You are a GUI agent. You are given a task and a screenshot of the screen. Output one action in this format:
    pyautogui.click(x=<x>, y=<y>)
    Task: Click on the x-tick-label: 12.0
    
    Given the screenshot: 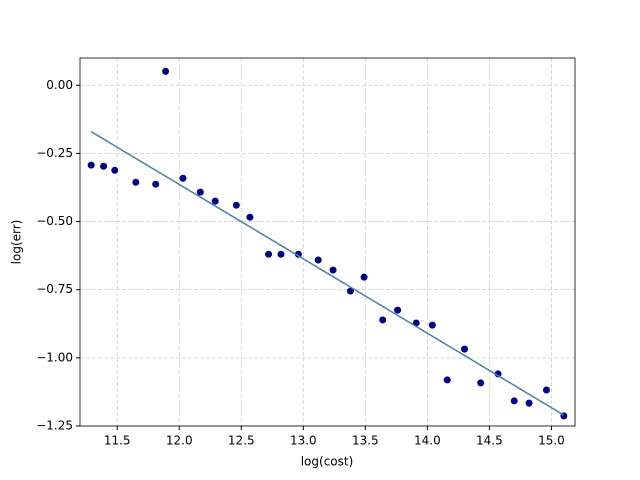 What is the action you would take?
    pyautogui.click(x=179, y=441)
    